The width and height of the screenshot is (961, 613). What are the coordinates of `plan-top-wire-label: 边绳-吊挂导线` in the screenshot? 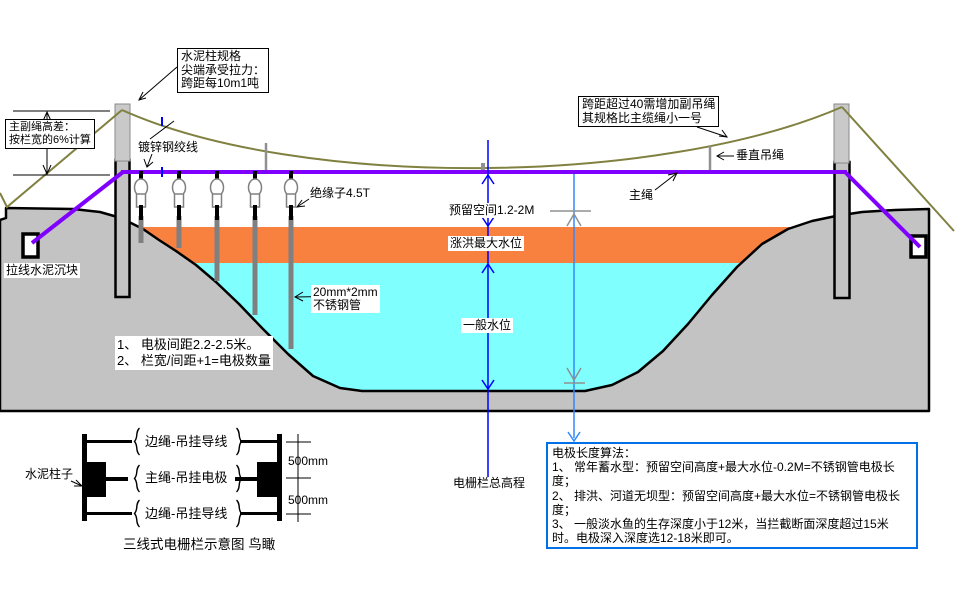 It's located at (186, 441).